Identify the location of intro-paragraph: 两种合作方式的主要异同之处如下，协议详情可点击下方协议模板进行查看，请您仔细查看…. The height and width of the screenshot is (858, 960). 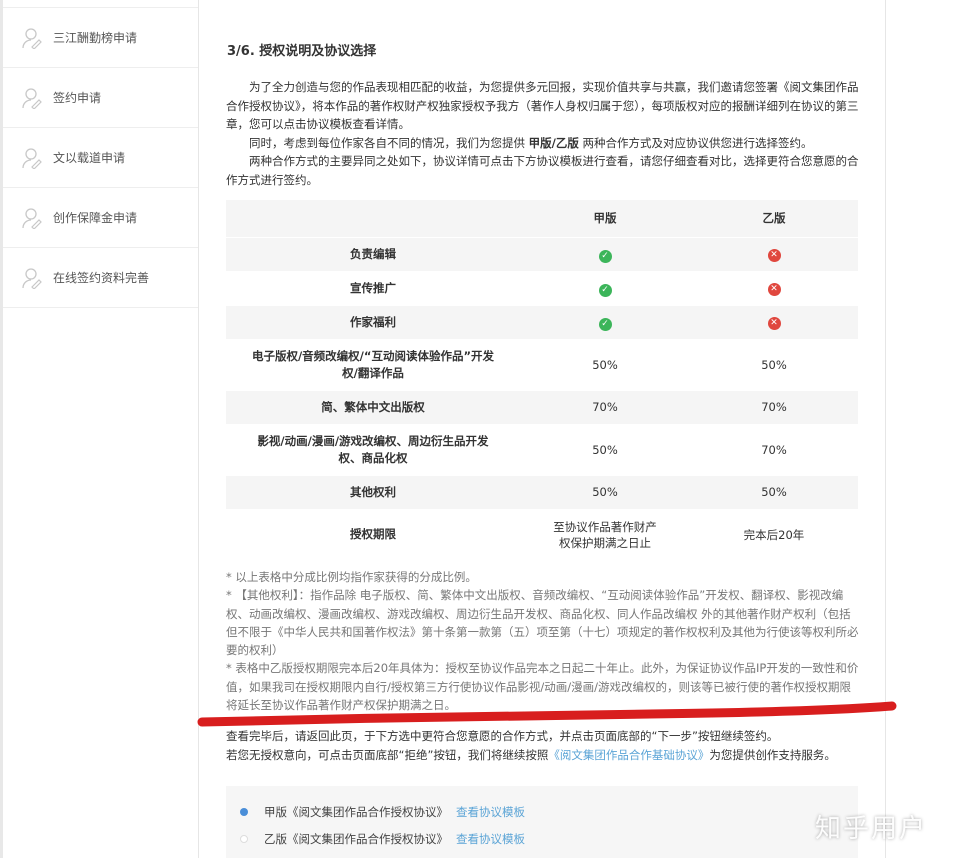
(542, 170).